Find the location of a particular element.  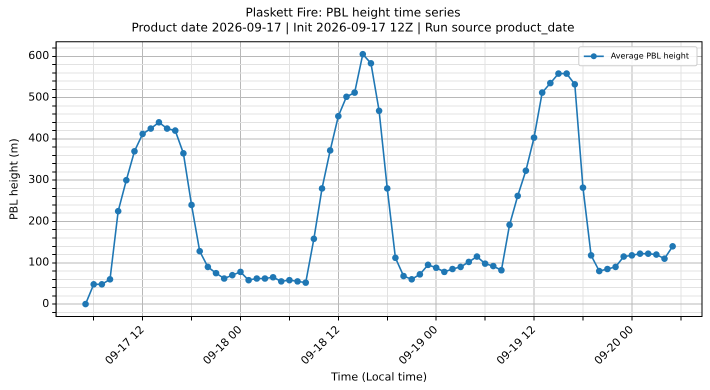

y-axis-title: PBL height (m) is located at coordinates (13, 179).